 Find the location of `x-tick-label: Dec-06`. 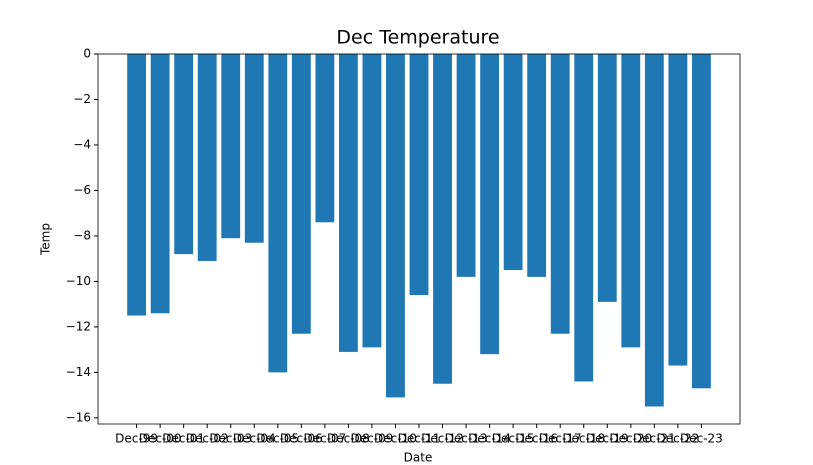

x-tick-label: Dec-06 is located at coordinates (301, 439).